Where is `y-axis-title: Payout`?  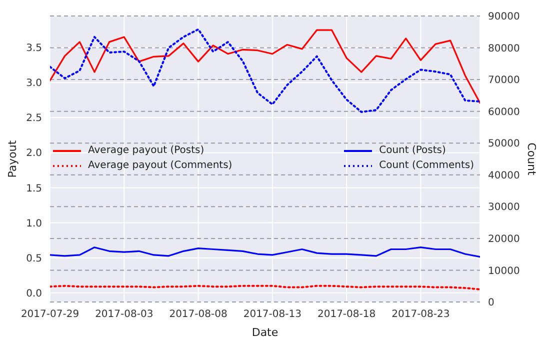
y-axis-title: Payout is located at coordinates (12, 159).